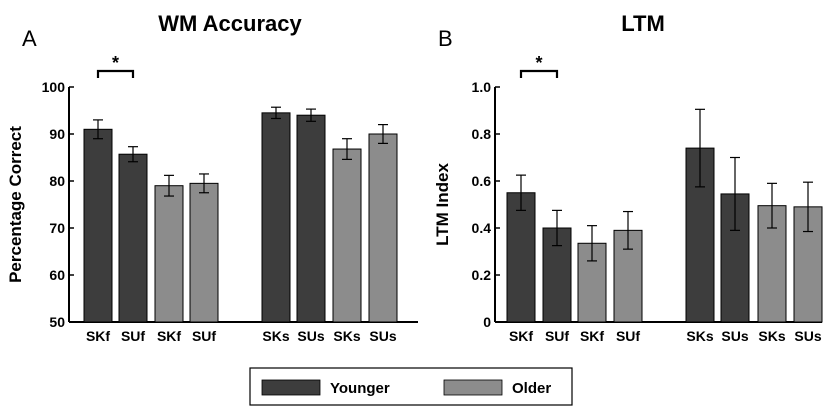 The image size is (824, 409). Describe the element at coordinates (57, 134) in the screenshot. I see `panel-a-y-tick-label: 90` at that location.